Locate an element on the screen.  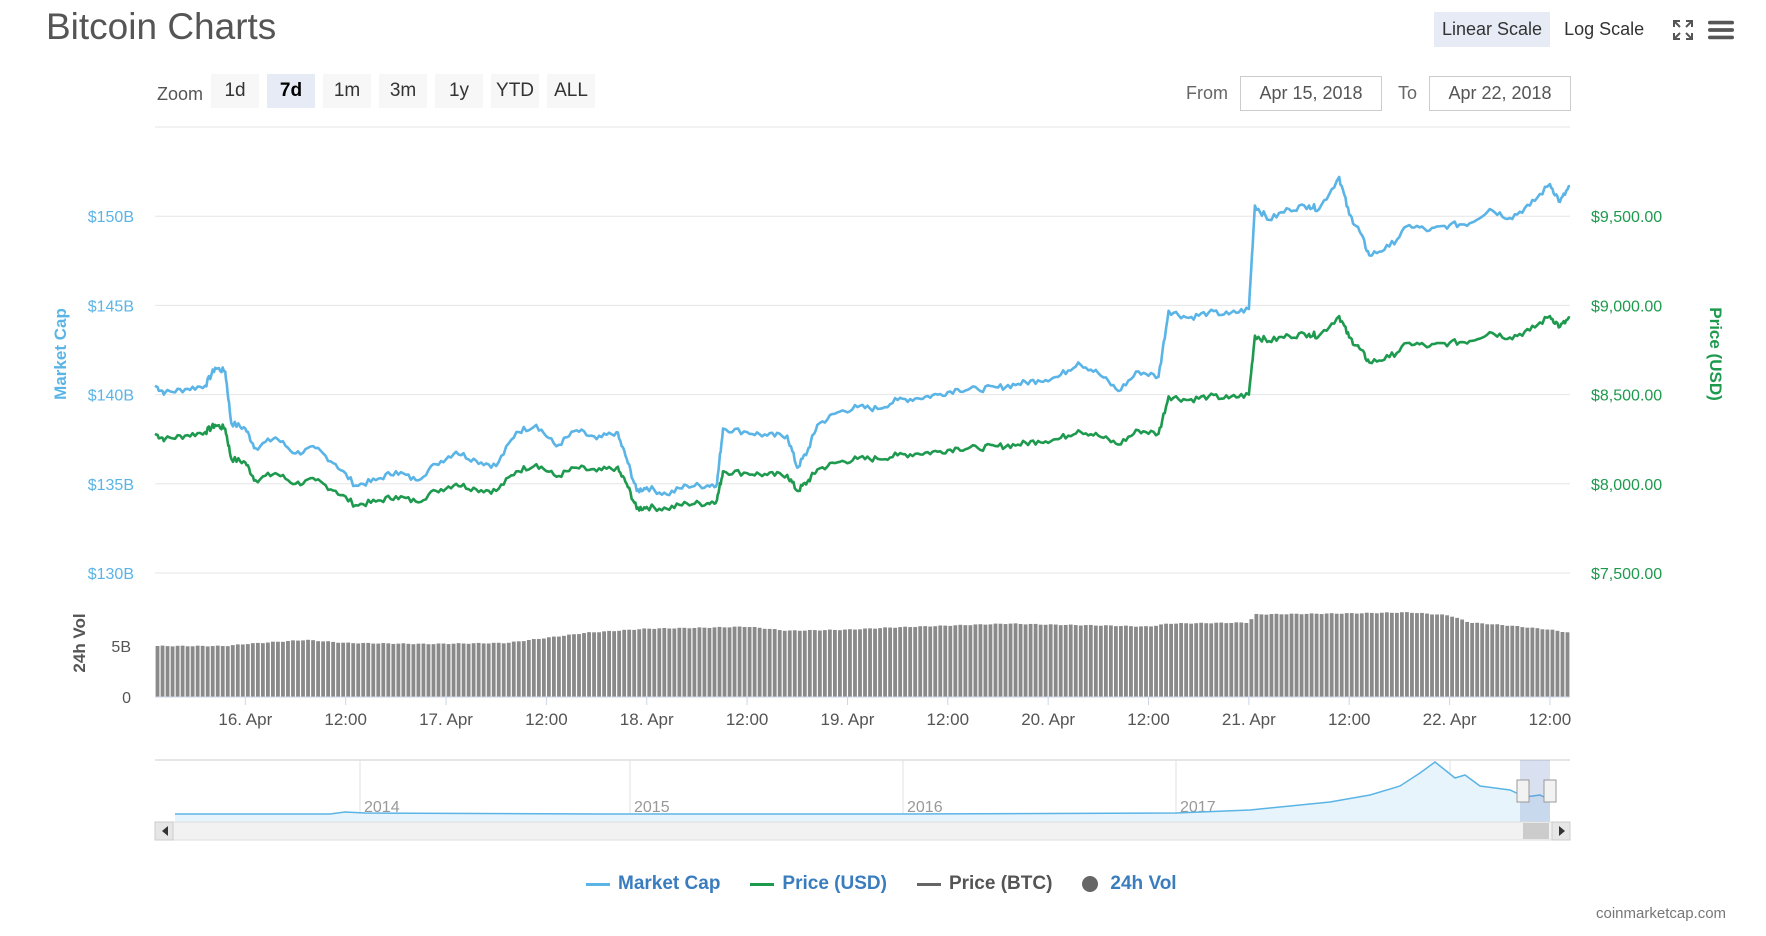
legend-line-price-usd is located at coordinates (762, 884).